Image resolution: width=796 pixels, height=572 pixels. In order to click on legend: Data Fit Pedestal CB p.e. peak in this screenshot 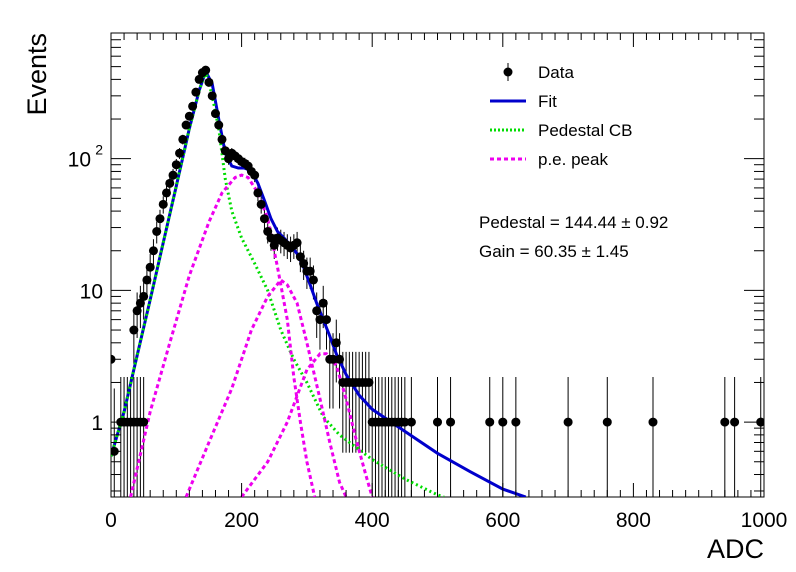, I will do `click(561, 116)`.